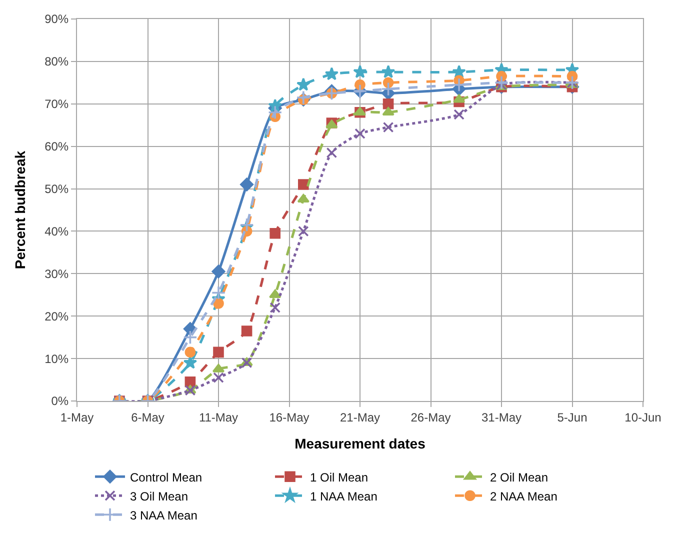  I want to click on x-axis-title: Measurement dates, so click(360, 444).